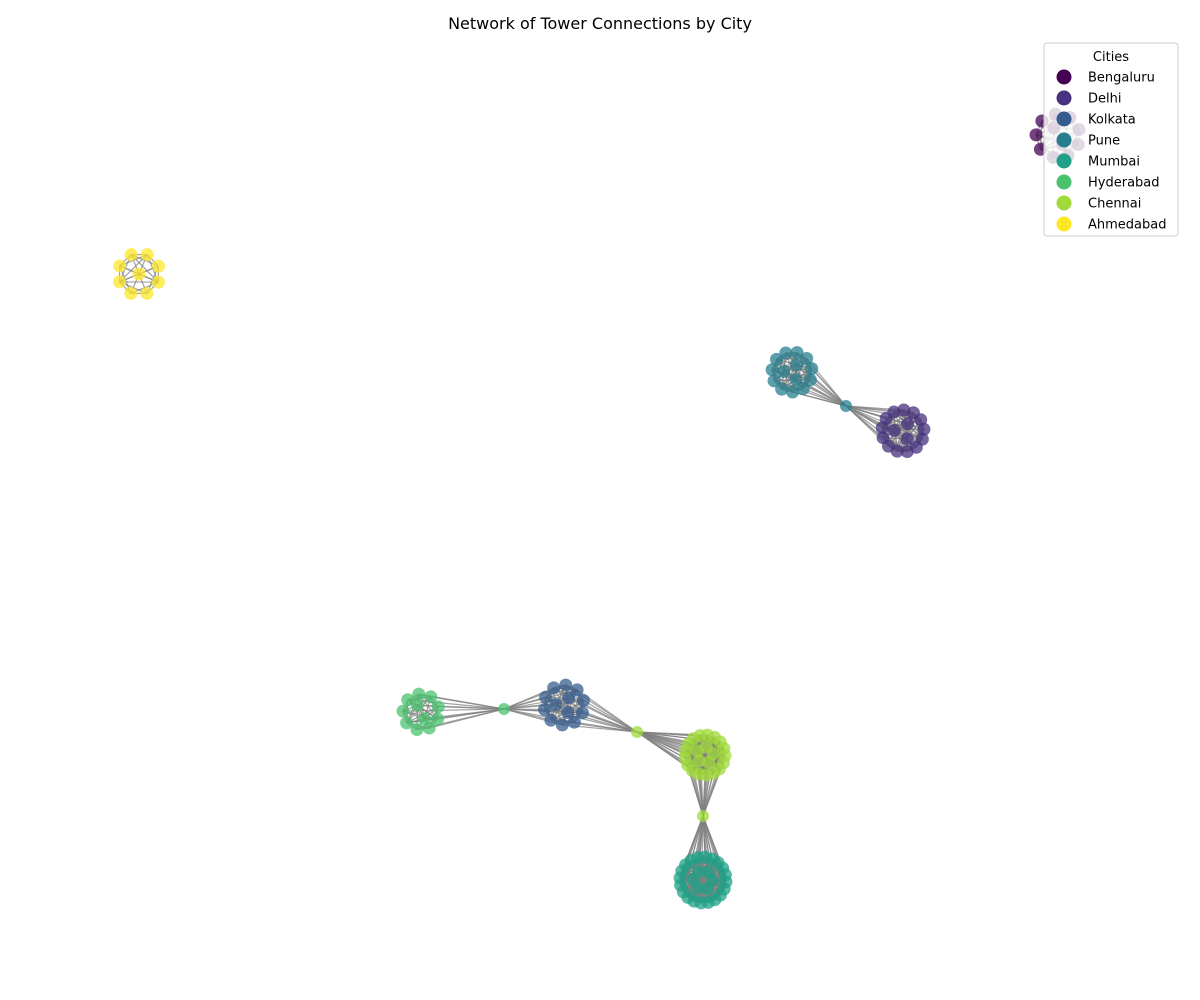 This screenshot has width=1200, height=1000. What do you see at coordinates (1121, 78) in the screenshot?
I see `legend-label-bengaluru: Bengaluru` at bounding box center [1121, 78].